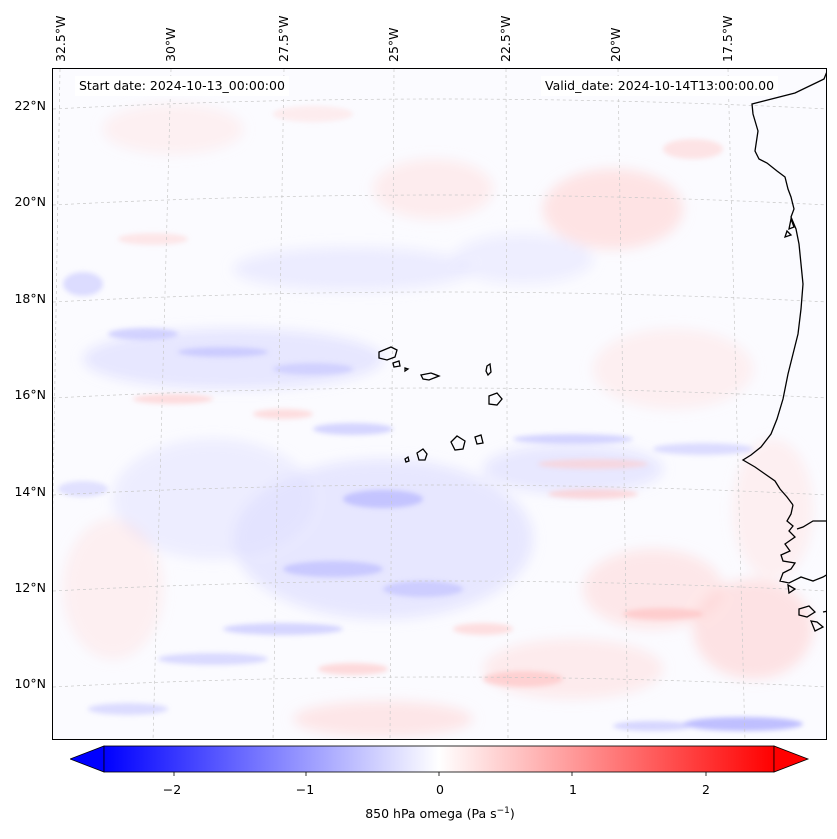  Describe the element at coordinates (505, 38) in the screenshot. I see `lon-label-22-5w: 22.5°W` at that location.